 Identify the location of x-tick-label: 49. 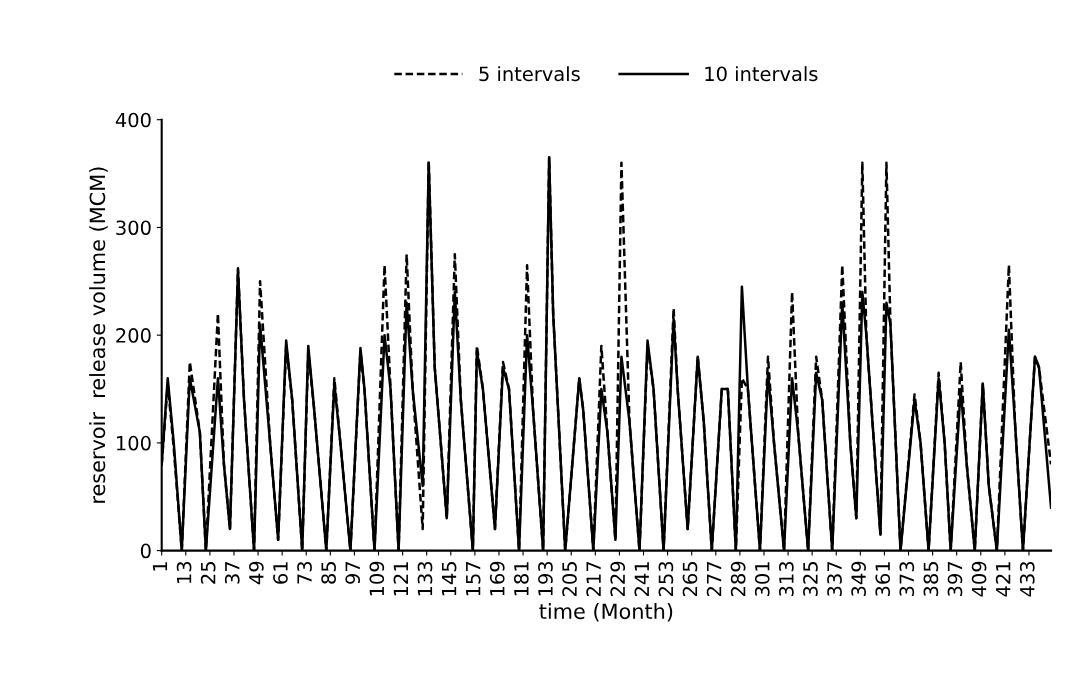
(256, 573).